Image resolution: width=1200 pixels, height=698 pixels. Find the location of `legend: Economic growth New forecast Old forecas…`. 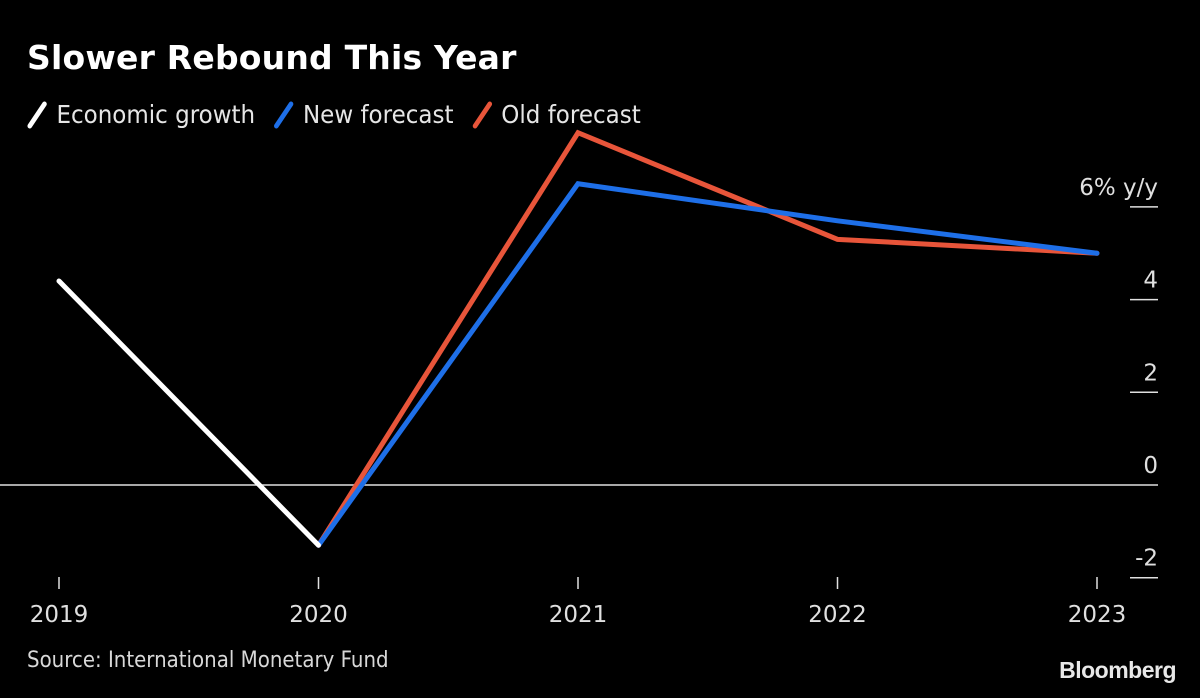

legend: Economic growth New forecast Old forecas… is located at coordinates (343, 114).